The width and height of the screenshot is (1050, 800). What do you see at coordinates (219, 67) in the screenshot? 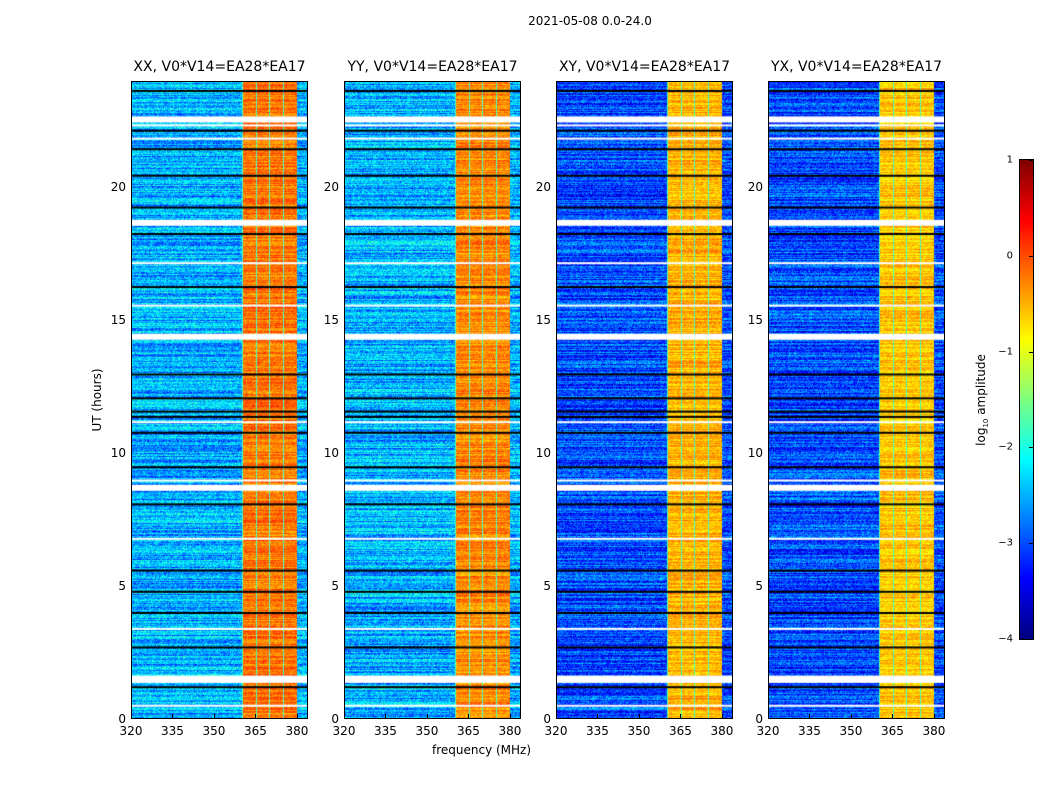
I see `panel-title: XX, V0*V14=EA28*EA17` at bounding box center [219, 67].